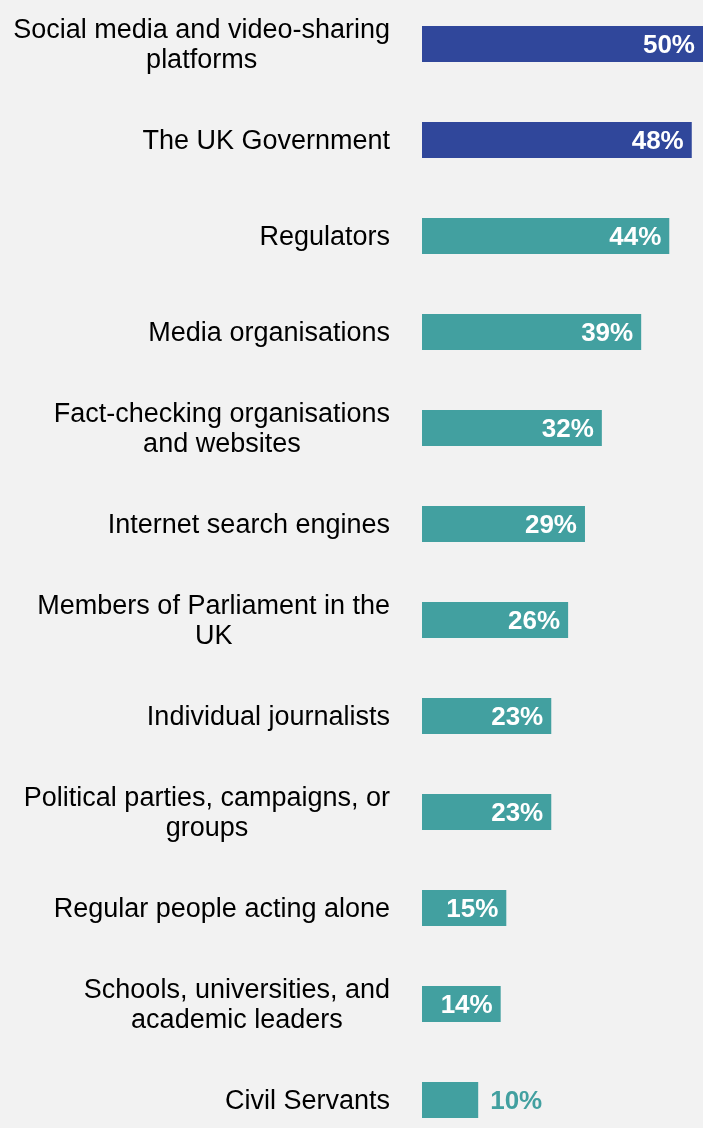 The image size is (703, 1128). Describe the element at coordinates (307, 1100) in the screenshot. I see `y-tick-label: Civil Servants` at that location.